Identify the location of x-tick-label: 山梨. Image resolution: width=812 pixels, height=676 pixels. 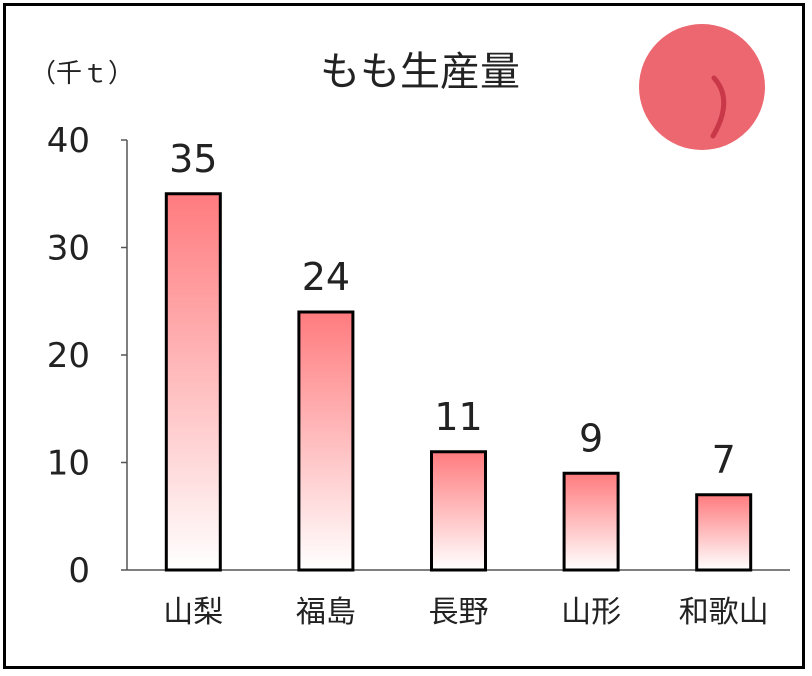
(193, 612).